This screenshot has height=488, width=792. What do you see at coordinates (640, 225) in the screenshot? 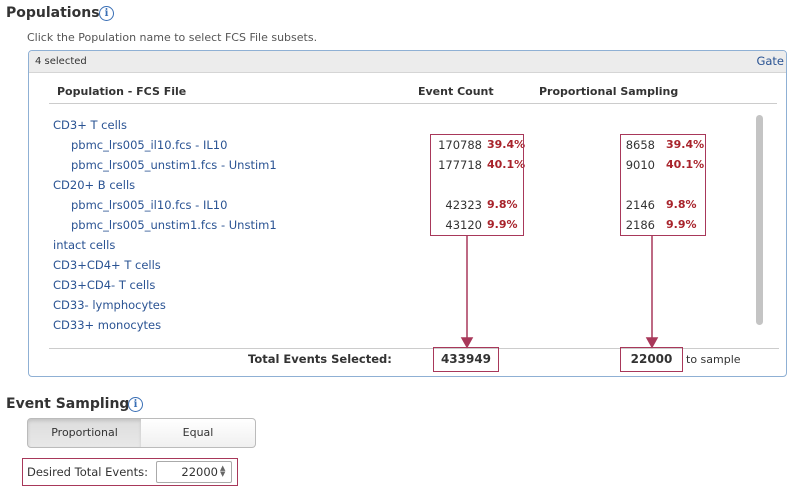
I see `sample-count: 2186` at bounding box center [640, 225].